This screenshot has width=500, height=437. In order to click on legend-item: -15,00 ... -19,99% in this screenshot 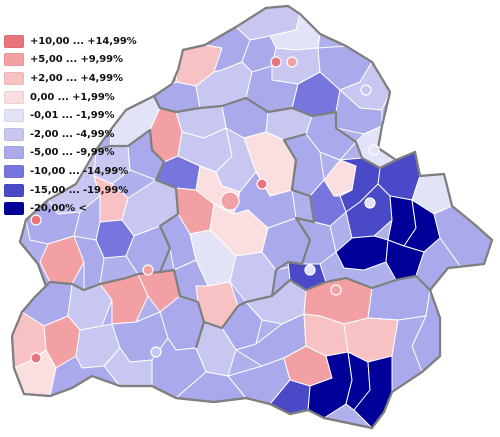, I will do `click(66, 190)`.